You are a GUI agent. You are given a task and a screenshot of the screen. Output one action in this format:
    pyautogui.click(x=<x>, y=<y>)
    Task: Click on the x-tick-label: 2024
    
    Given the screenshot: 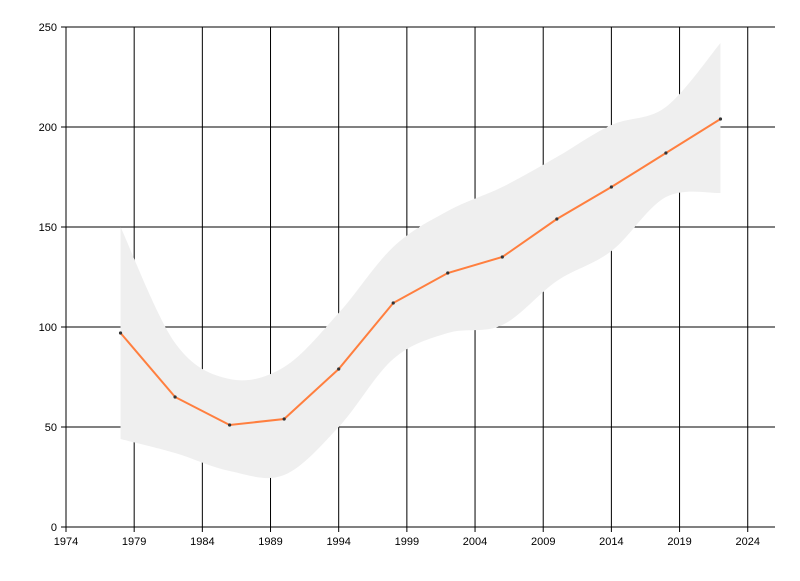 What is the action you would take?
    pyautogui.click(x=747, y=542)
    